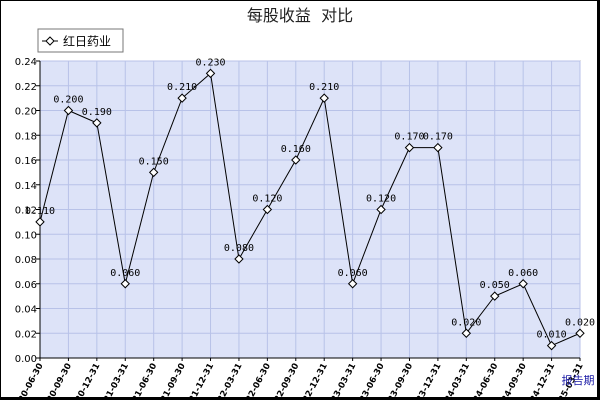  I want to click on x-axis-label: 报告期, so click(578, 380).